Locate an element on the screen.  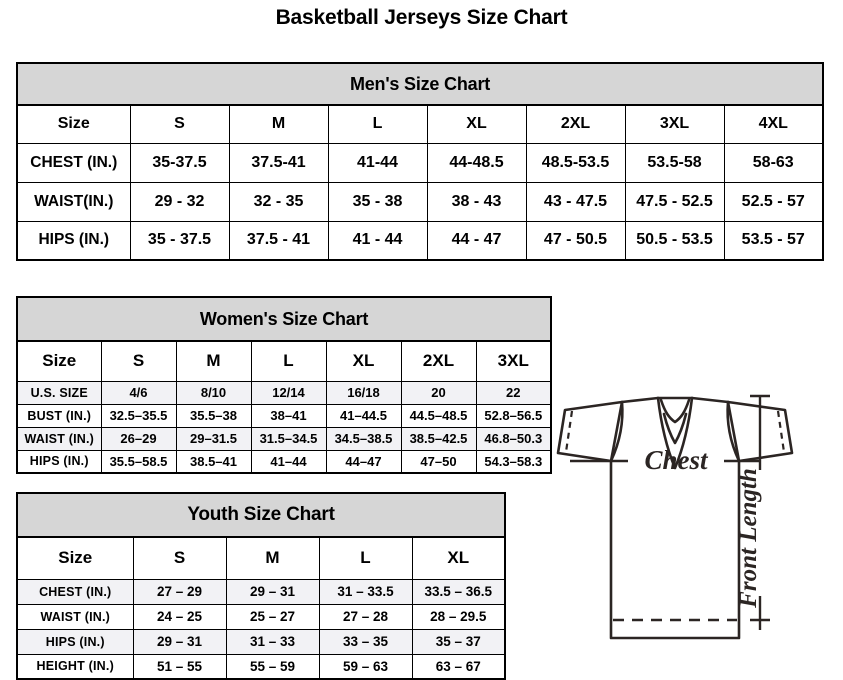
mens-chart-caption: Men's Size Chart is located at coordinates (420, 84).